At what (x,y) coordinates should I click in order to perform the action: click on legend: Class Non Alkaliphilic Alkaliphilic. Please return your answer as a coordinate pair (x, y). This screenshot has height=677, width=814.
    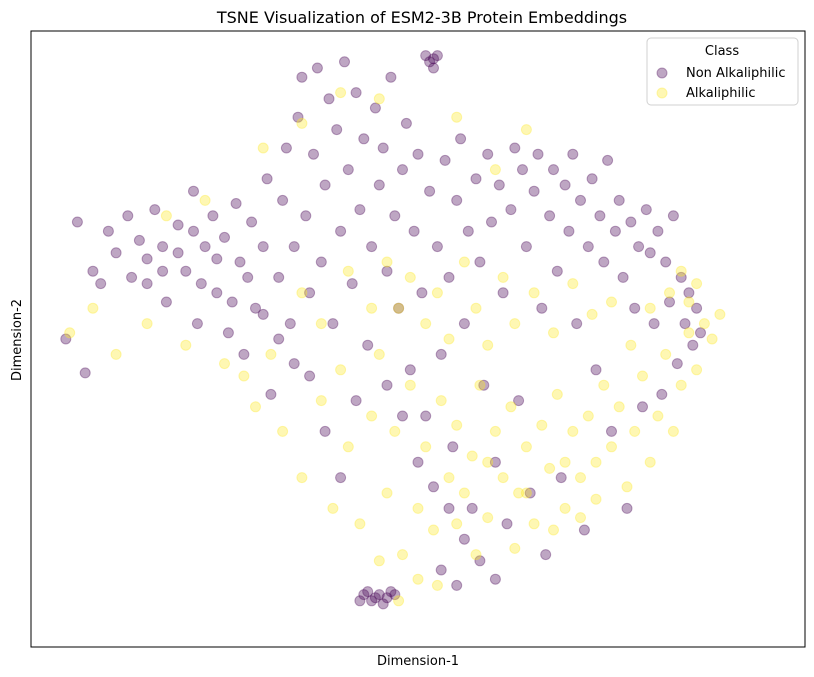
    Looking at the image, I should click on (722, 71).